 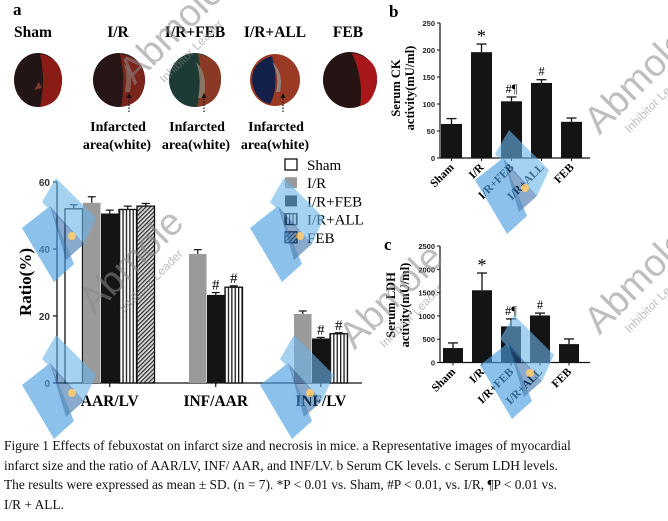 What do you see at coordinates (45, 183) in the screenshot?
I see `y-tick-label: 60` at bounding box center [45, 183].